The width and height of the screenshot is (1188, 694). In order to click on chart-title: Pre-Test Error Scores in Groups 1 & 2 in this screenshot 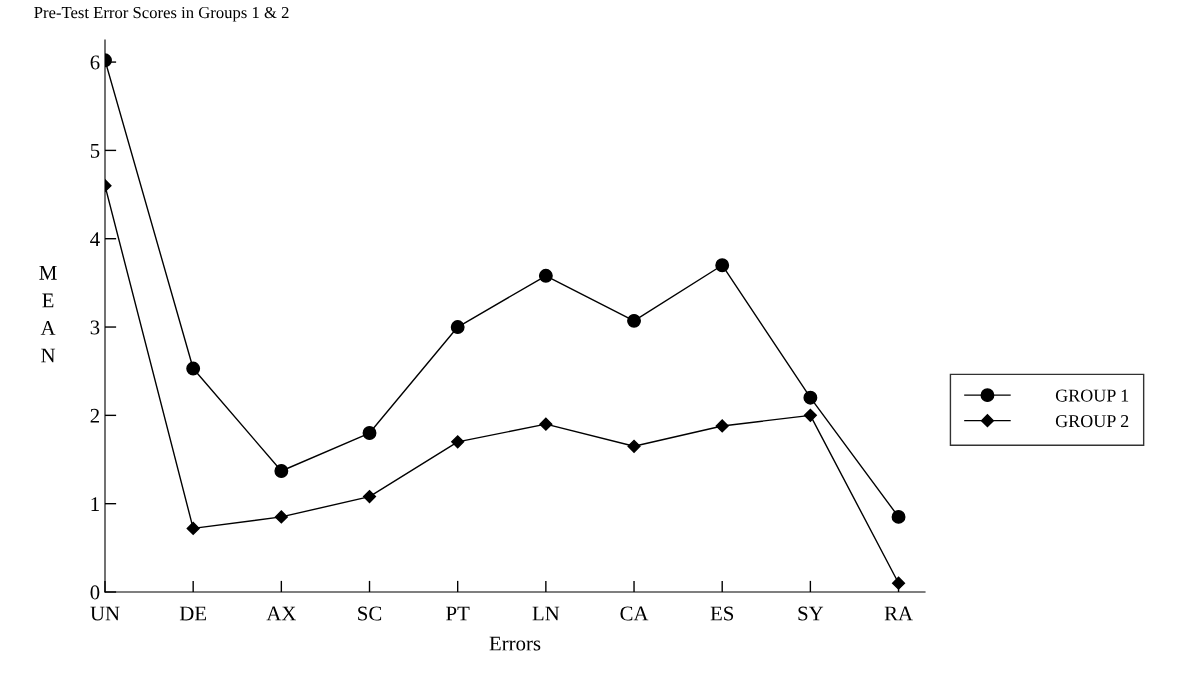, I will do `click(161, 14)`.